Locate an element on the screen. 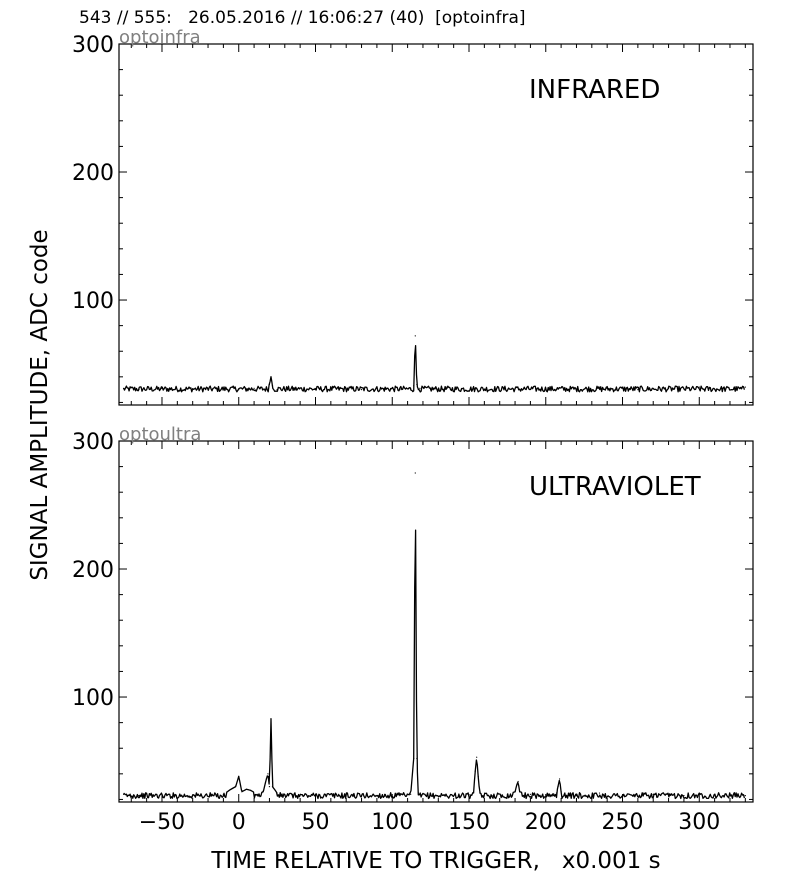 This screenshot has width=792, height=882. panel-title: INFRARED is located at coordinates (594, 90).